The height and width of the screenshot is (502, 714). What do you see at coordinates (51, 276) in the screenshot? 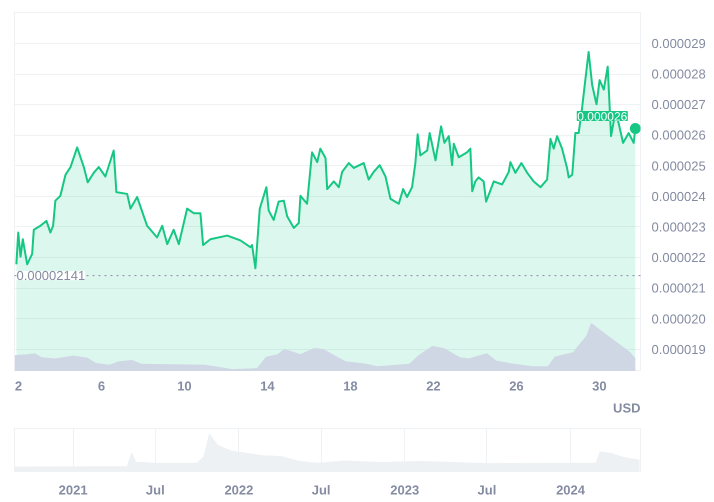
I see `ref-line-label: 0.00002141` at bounding box center [51, 276].